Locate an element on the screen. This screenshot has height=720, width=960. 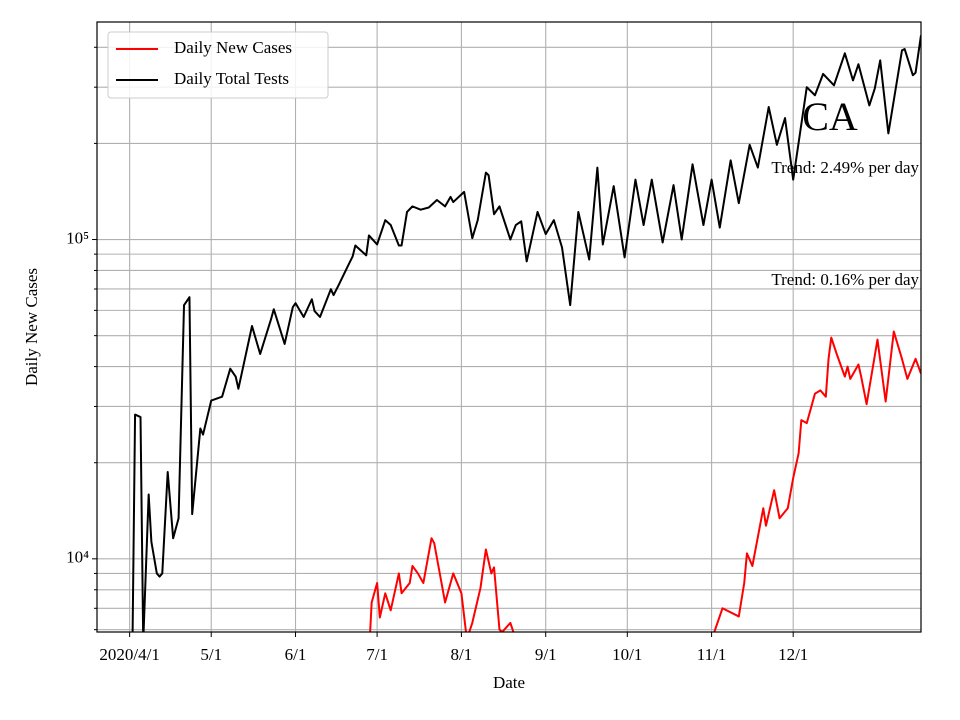
x-tick-label: 9/1 is located at coordinates (546, 654).